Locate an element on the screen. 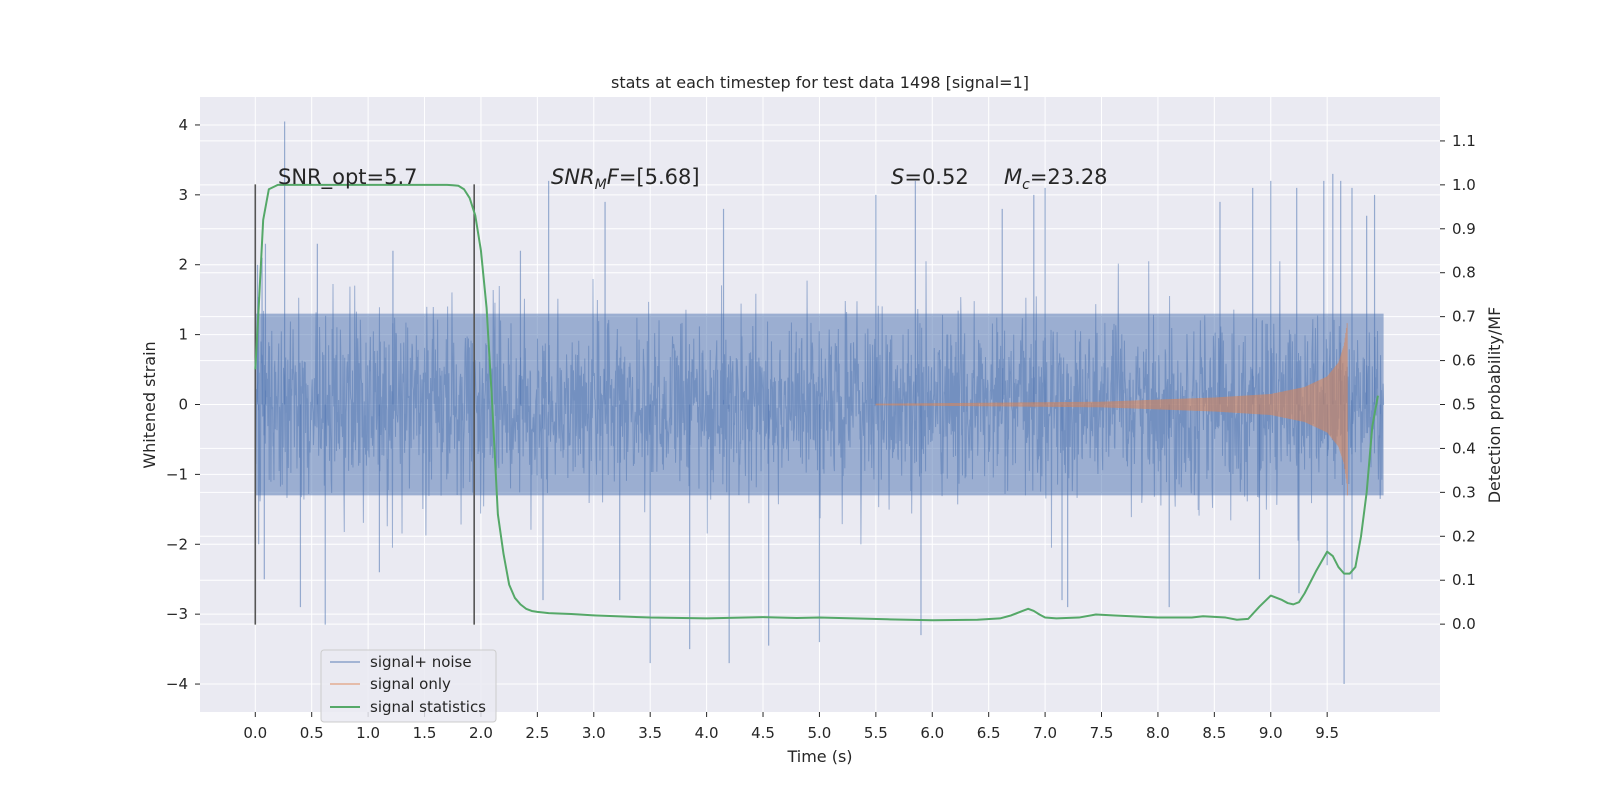  x-tick-label-18: 9.0 is located at coordinates (1271, 733).